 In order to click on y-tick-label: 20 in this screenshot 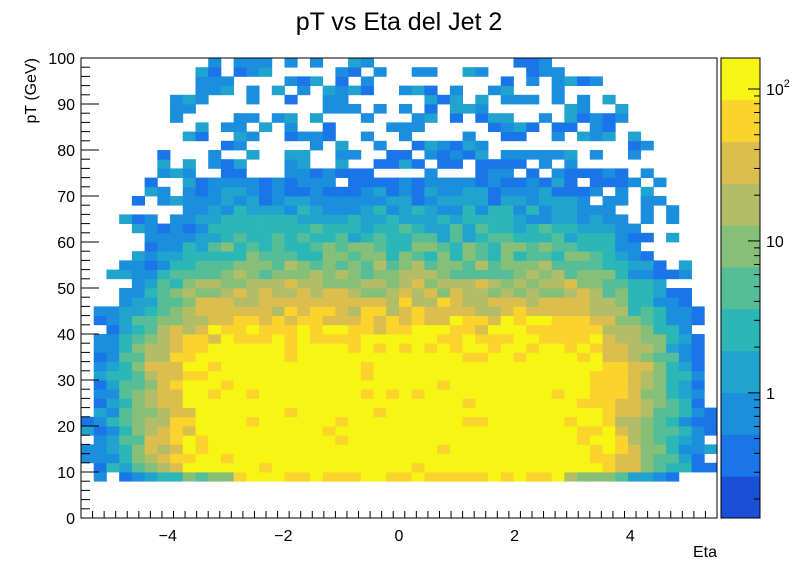, I will do `click(66, 427)`.